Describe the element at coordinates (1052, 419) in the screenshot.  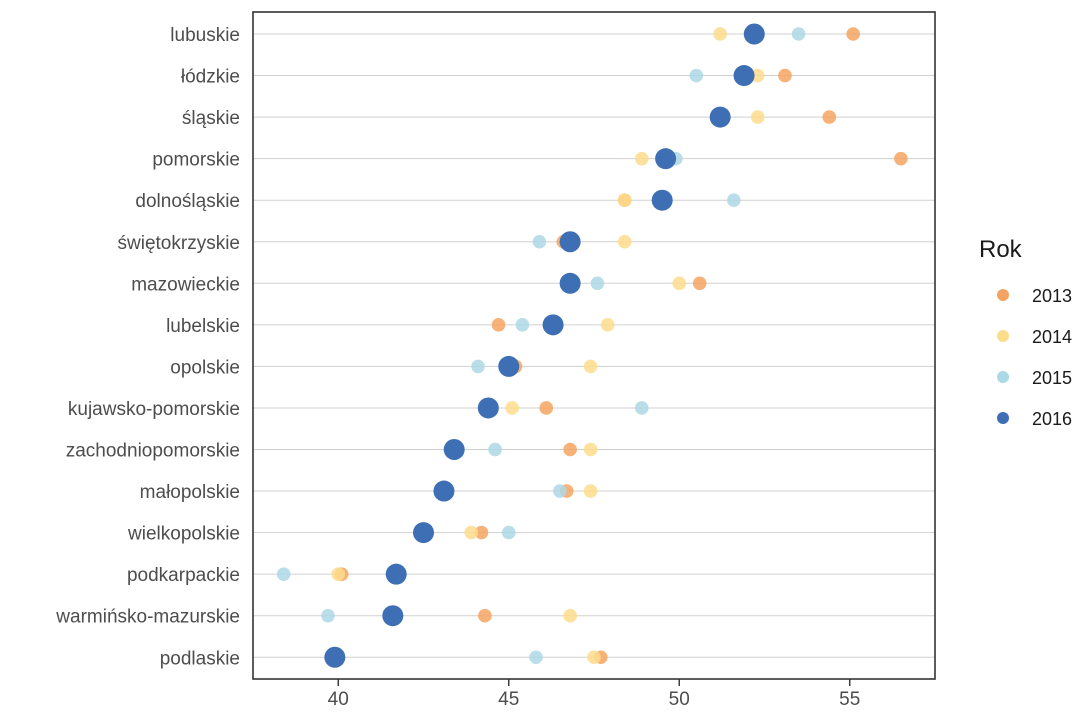
I see `legend-label: 2016` at that location.